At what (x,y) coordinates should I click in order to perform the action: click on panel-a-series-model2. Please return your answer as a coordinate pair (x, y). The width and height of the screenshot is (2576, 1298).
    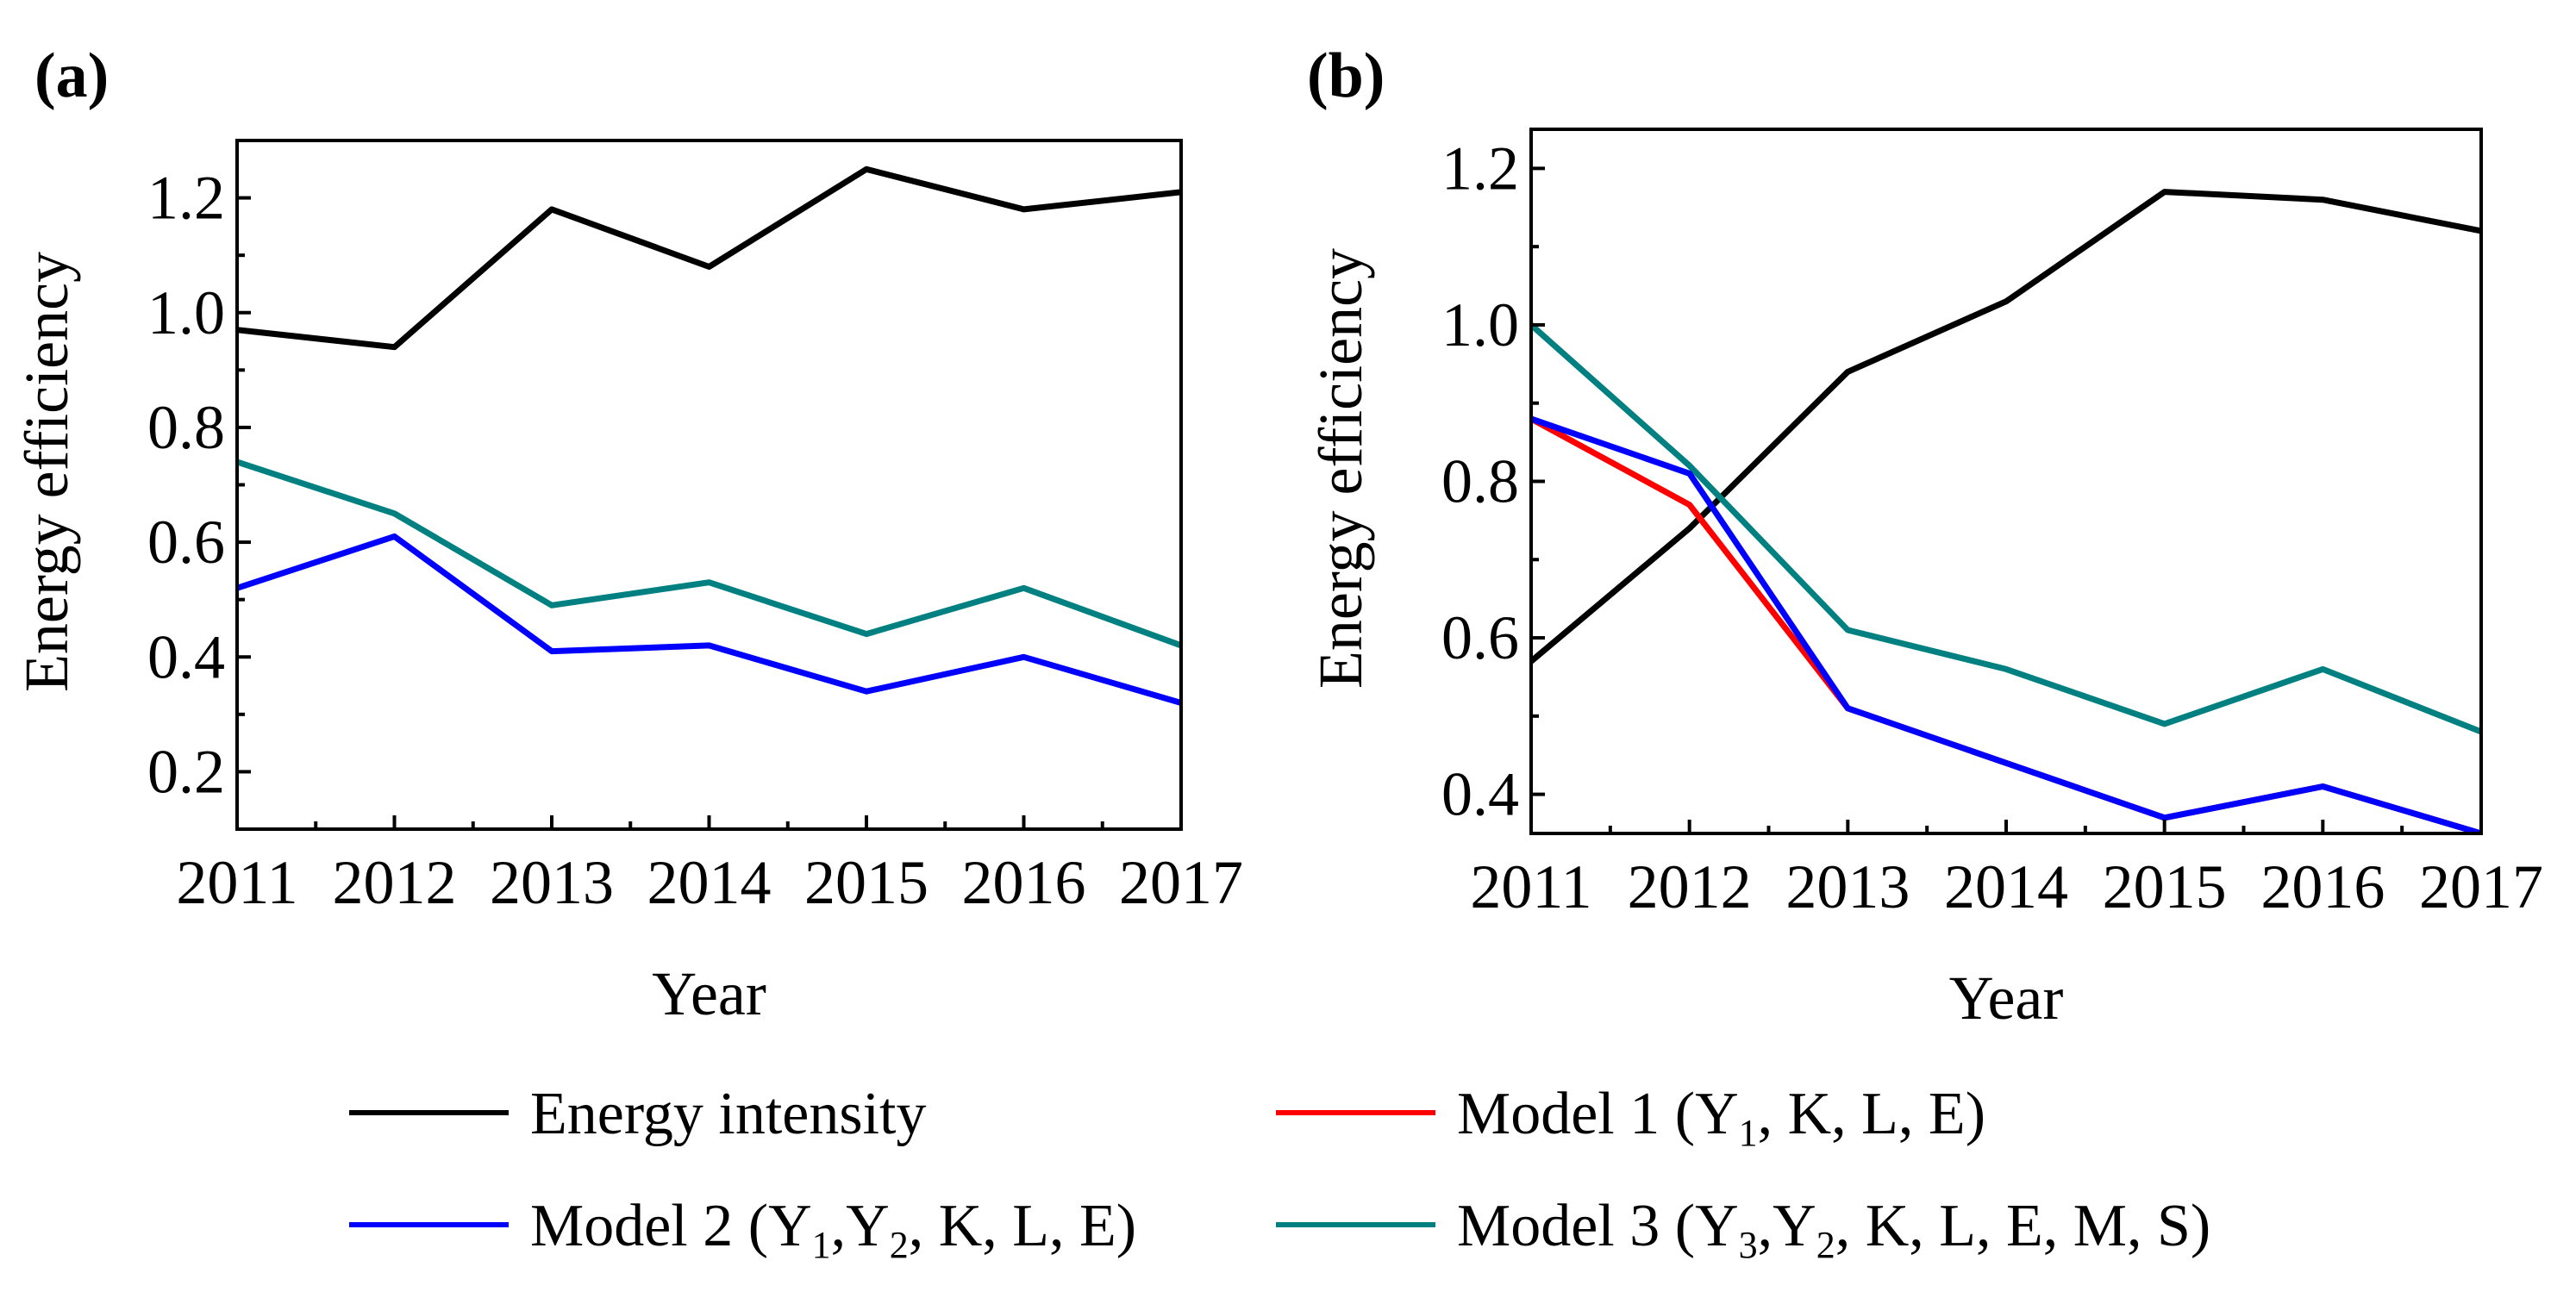
    Looking at the image, I should click on (709, 619).